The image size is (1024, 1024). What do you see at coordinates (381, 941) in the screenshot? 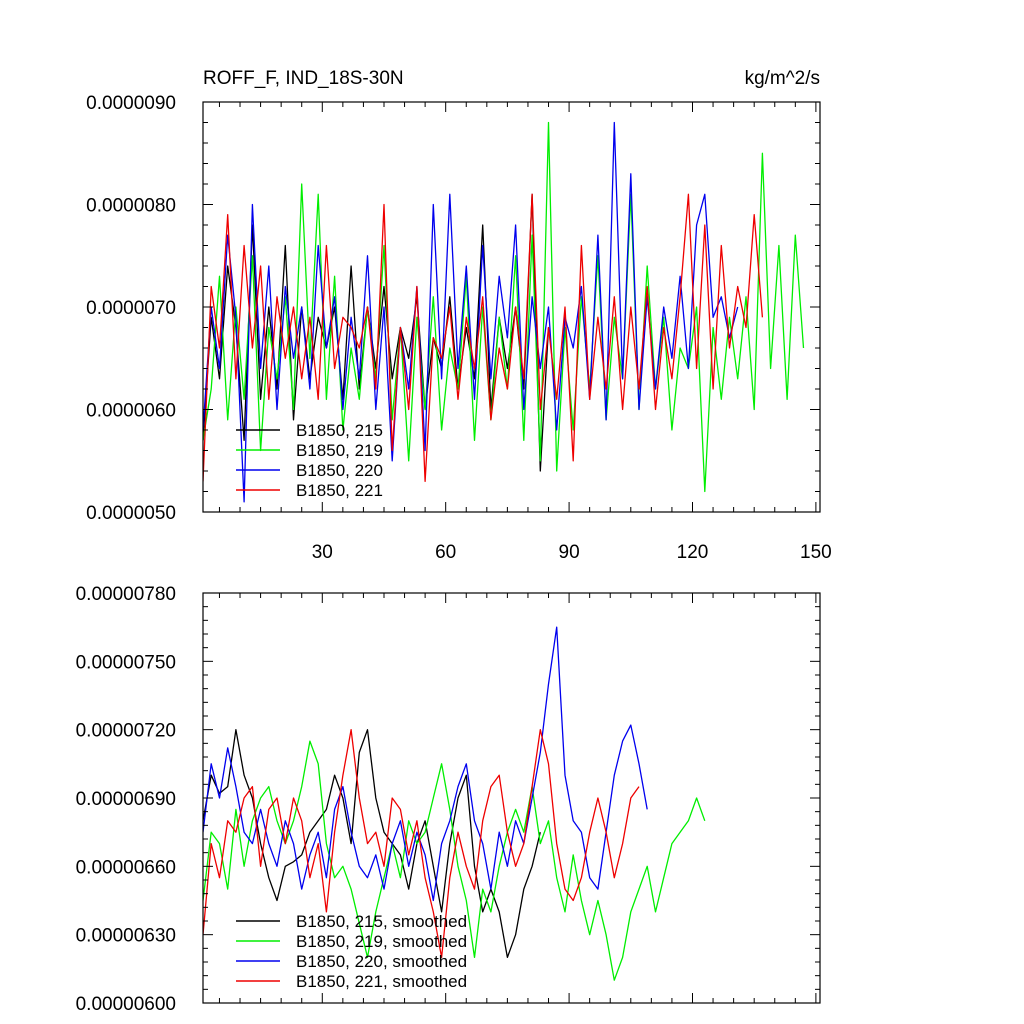
I see `legend-label: B1850, 219, smoothed` at bounding box center [381, 941].